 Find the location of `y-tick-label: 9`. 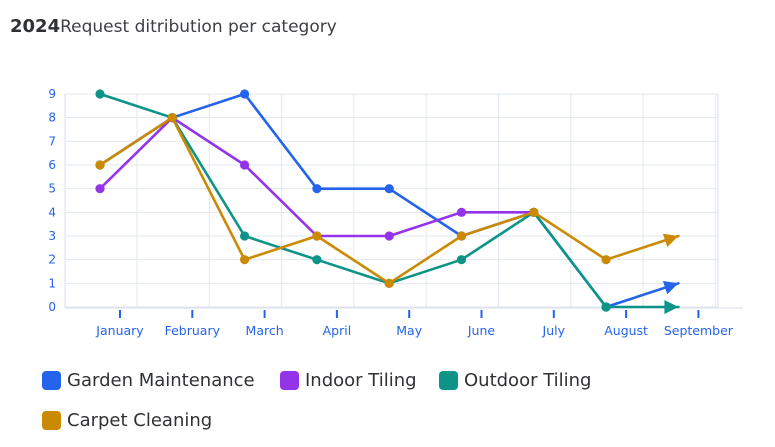

y-tick-label: 9 is located at coordinates (52, 94).